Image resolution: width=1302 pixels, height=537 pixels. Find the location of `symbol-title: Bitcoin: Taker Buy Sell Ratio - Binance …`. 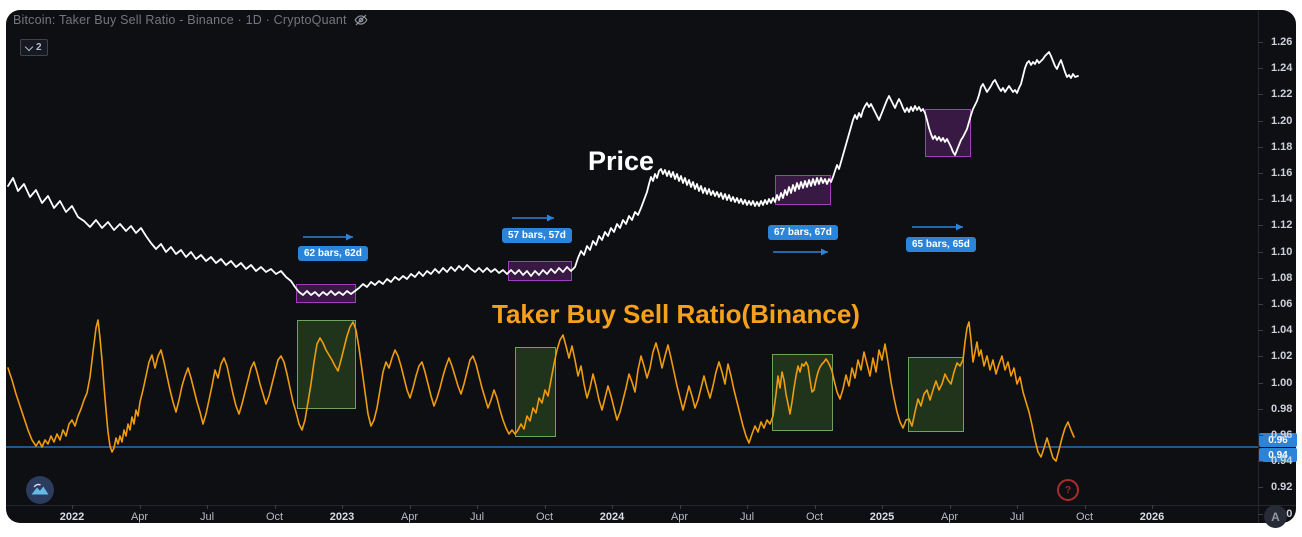

symbol-title: Bitcoin: Taker Buy Sell Ratio - Binance … is located at coordinates (180, 20).